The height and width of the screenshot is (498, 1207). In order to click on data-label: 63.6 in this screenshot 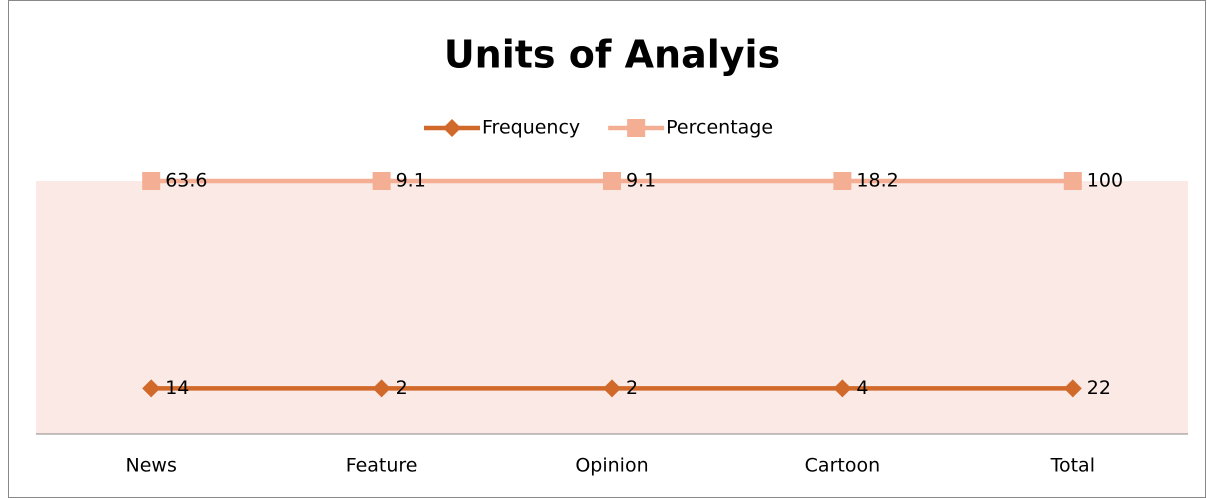, I will do `click(186, 181)`.